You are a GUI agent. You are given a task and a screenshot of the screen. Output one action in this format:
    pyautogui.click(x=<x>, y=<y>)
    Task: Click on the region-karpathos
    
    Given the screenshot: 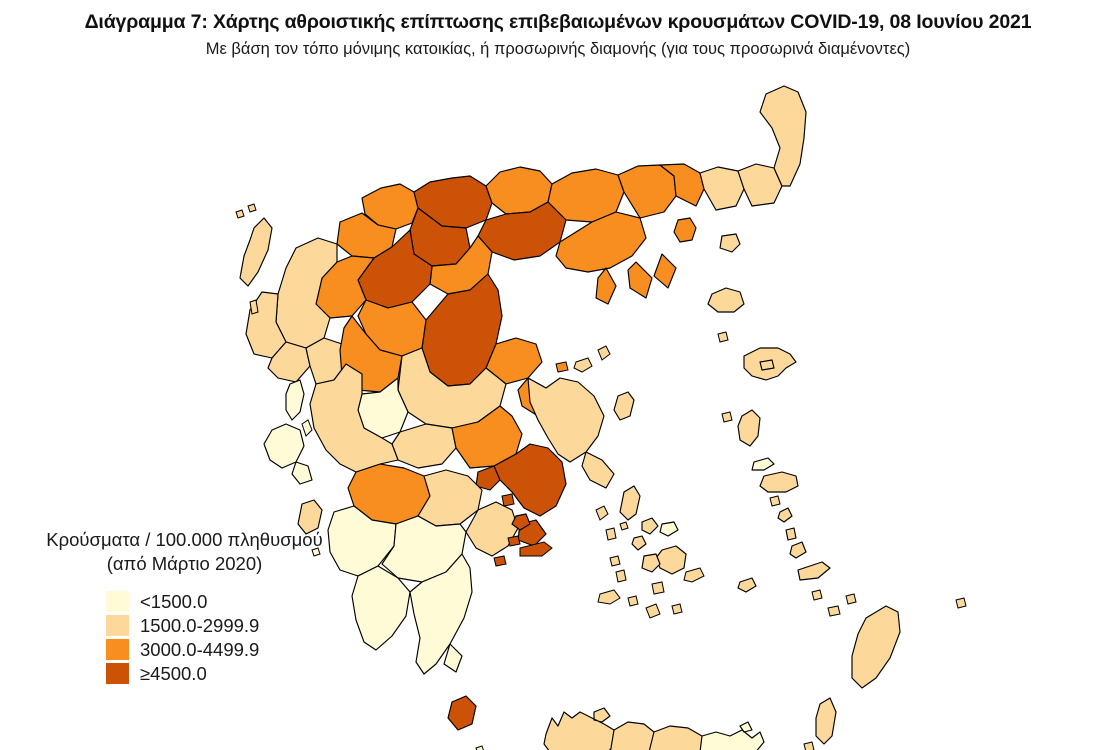 What is the action you would take?
    pyautogui.click(x=826, y=721)
    